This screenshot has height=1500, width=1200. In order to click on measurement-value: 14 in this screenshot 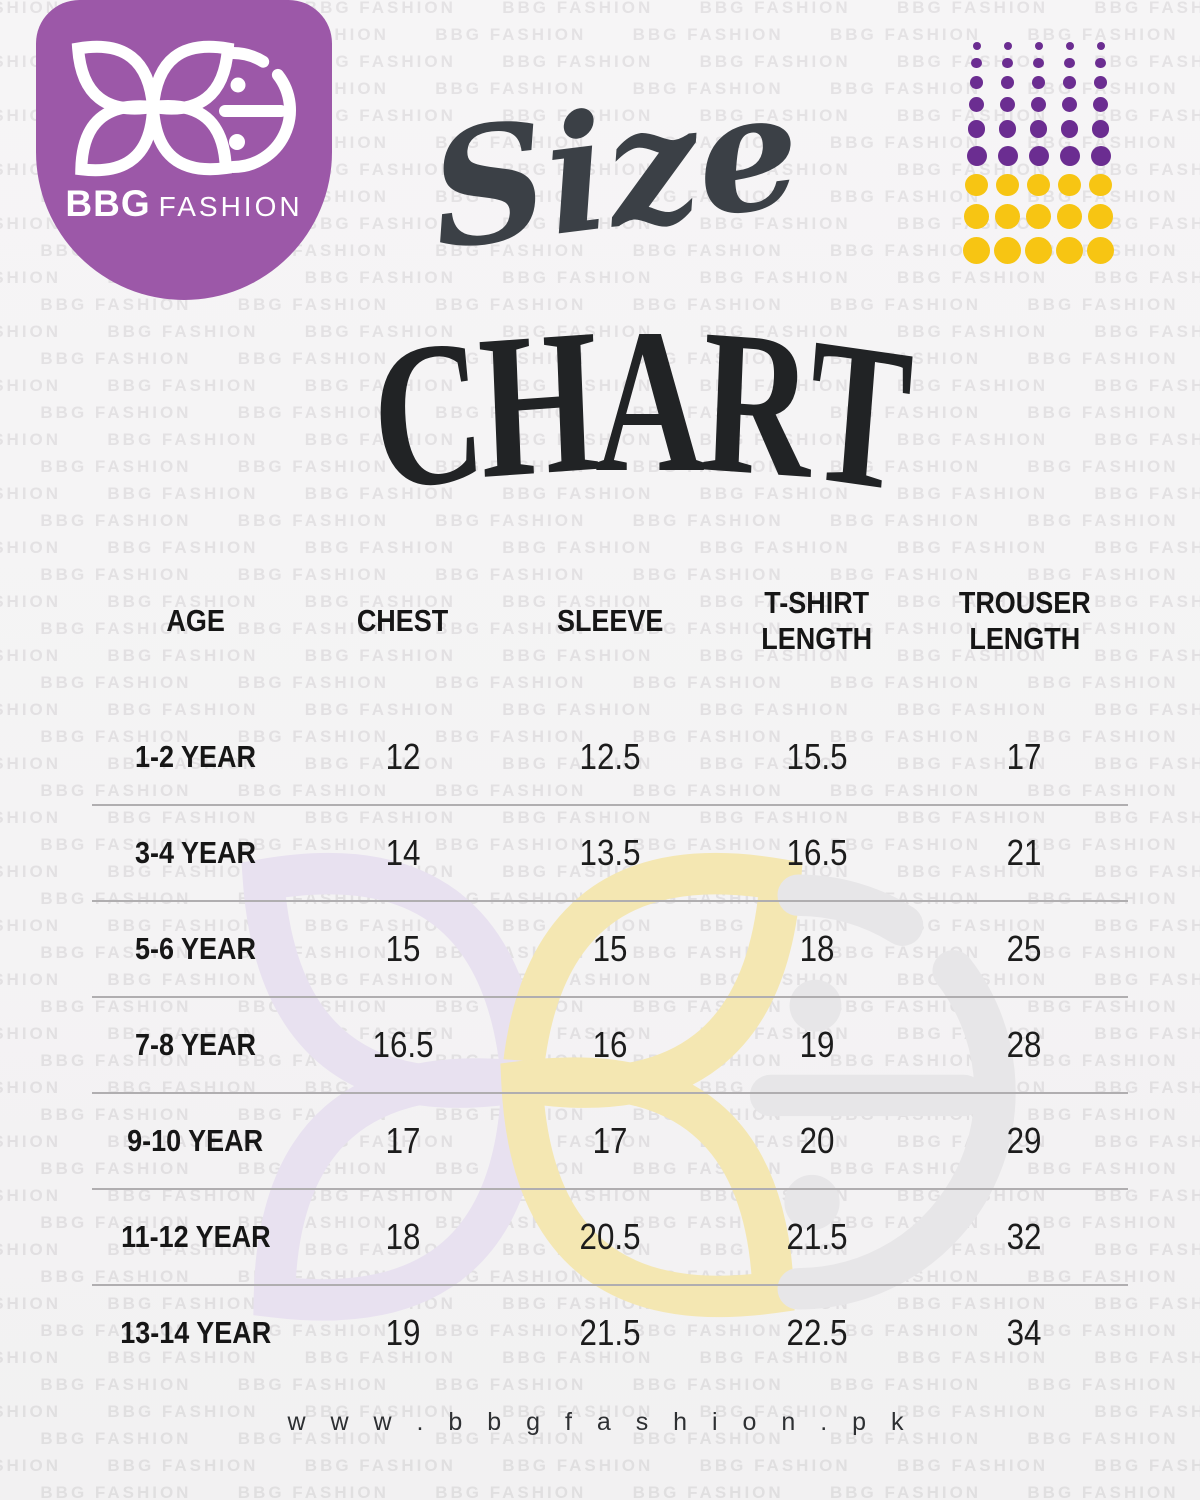, I will do `click(403, 852)`.